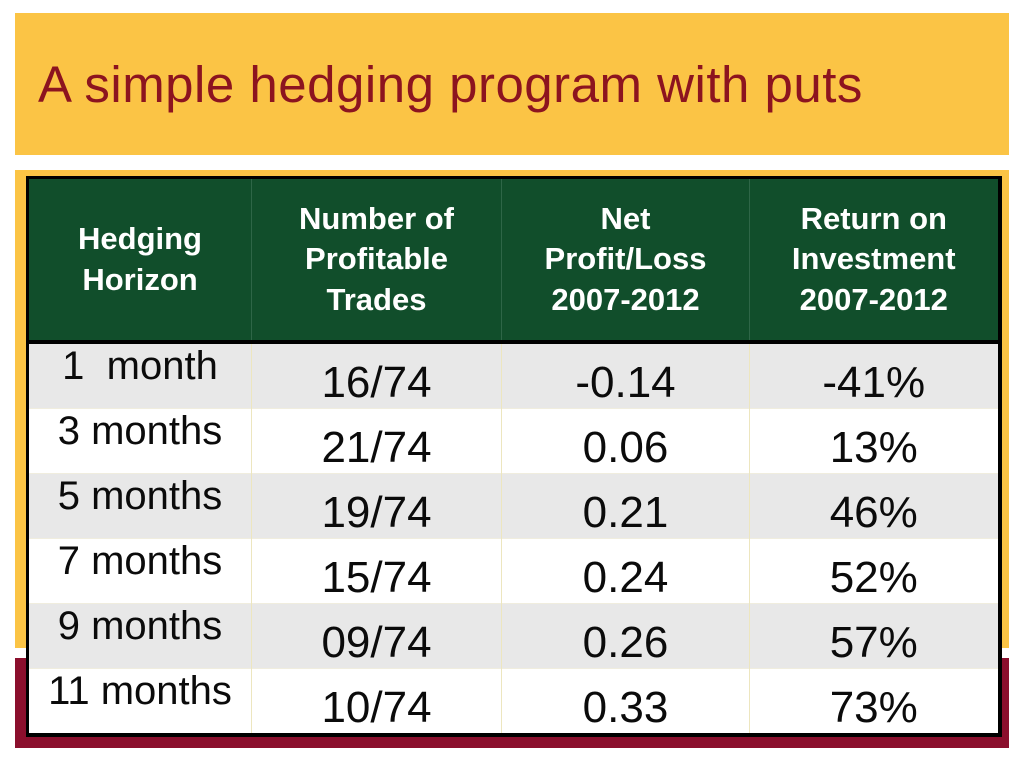 Image resolution: width=1024 pixels, height=768 pixels. I want to click on cell-hedging-horizon: 9 months, so click(139, 636).